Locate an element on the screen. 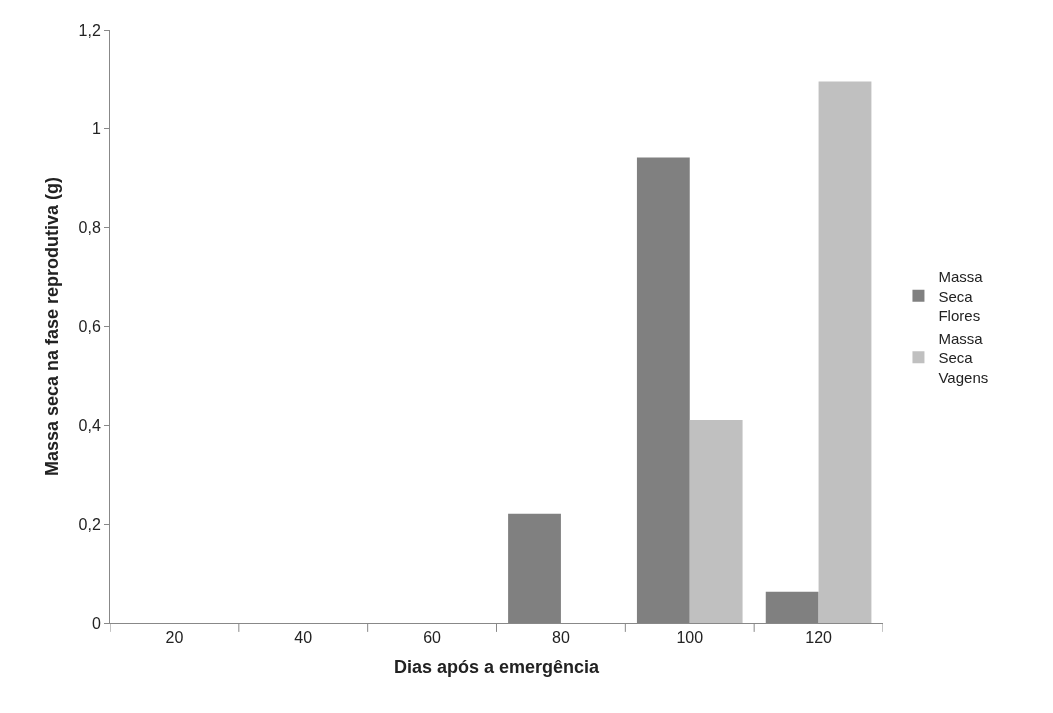  x-tick-label: 40 is located at coordinates (303, 638).